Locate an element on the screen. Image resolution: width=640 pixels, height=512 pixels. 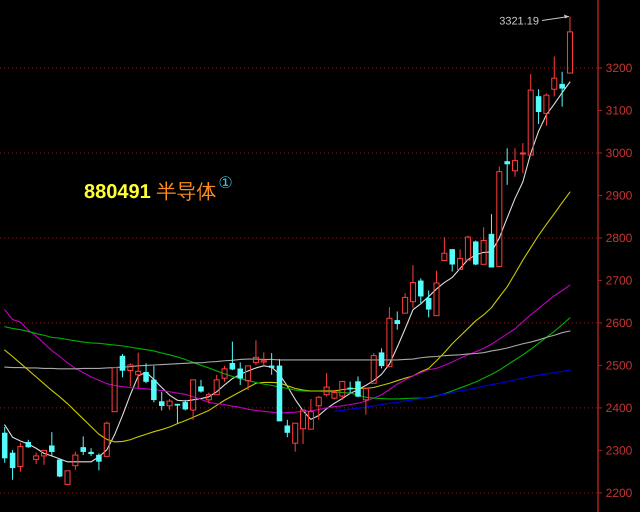
y-tick-label: 2800 is located at coordinates (619, 237).